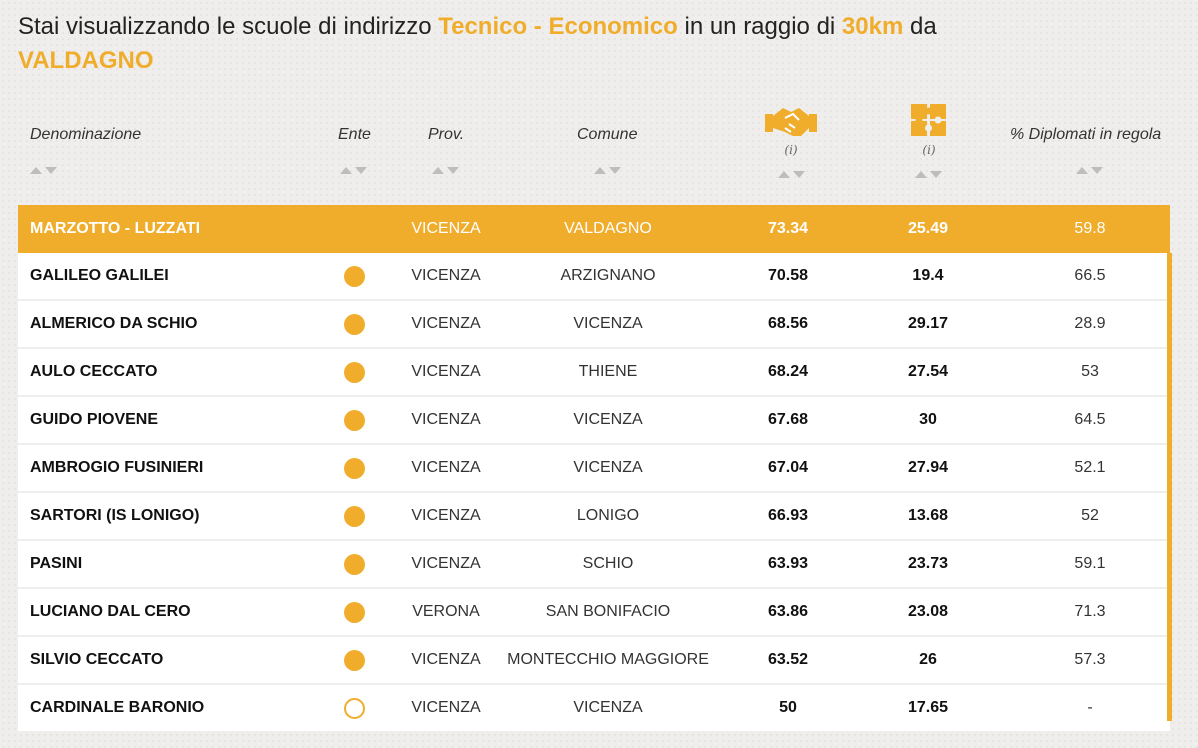 The width and height of the screenshot is (1198, 748). What do you see at coordinates (1086, 134) in the screenshot?
I see `column-header-diplomati: % Diplomati in regola` at bounding box center [1086, 134].